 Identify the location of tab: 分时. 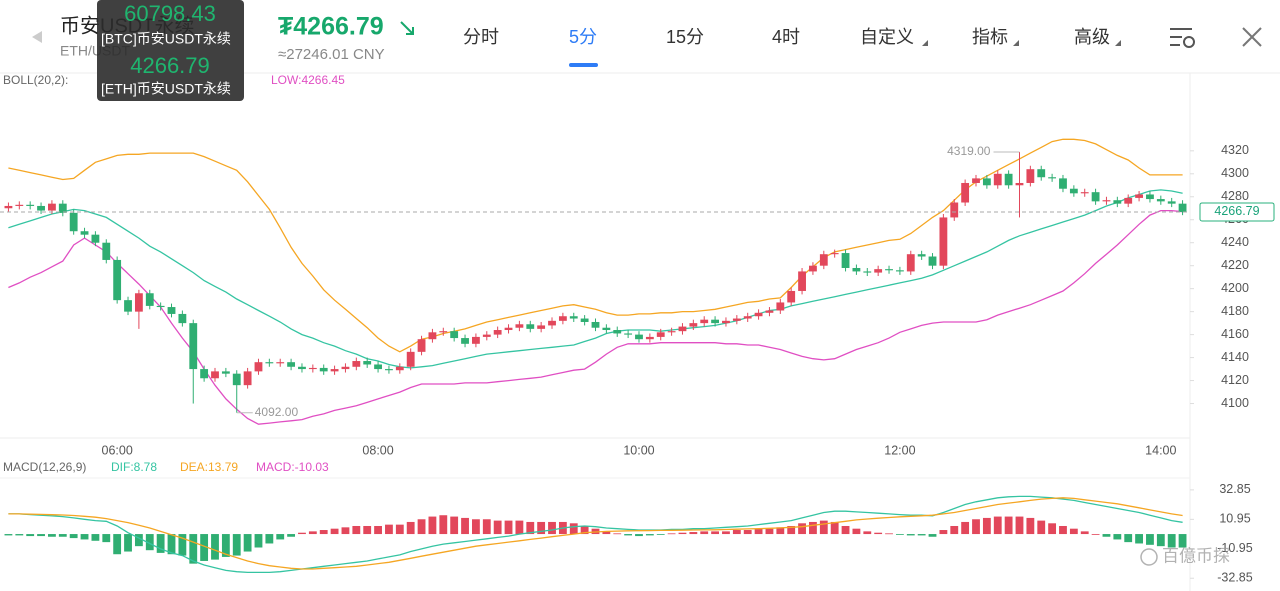
(481, 37).